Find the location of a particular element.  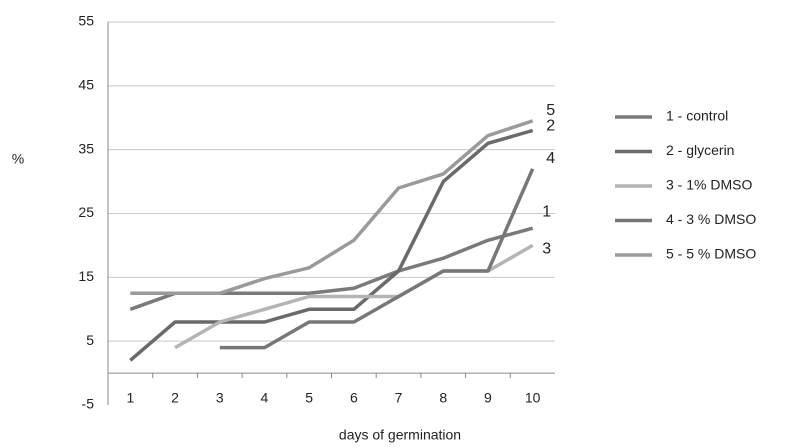

x-tick-label: 5 is located at coordinates (309, 398).